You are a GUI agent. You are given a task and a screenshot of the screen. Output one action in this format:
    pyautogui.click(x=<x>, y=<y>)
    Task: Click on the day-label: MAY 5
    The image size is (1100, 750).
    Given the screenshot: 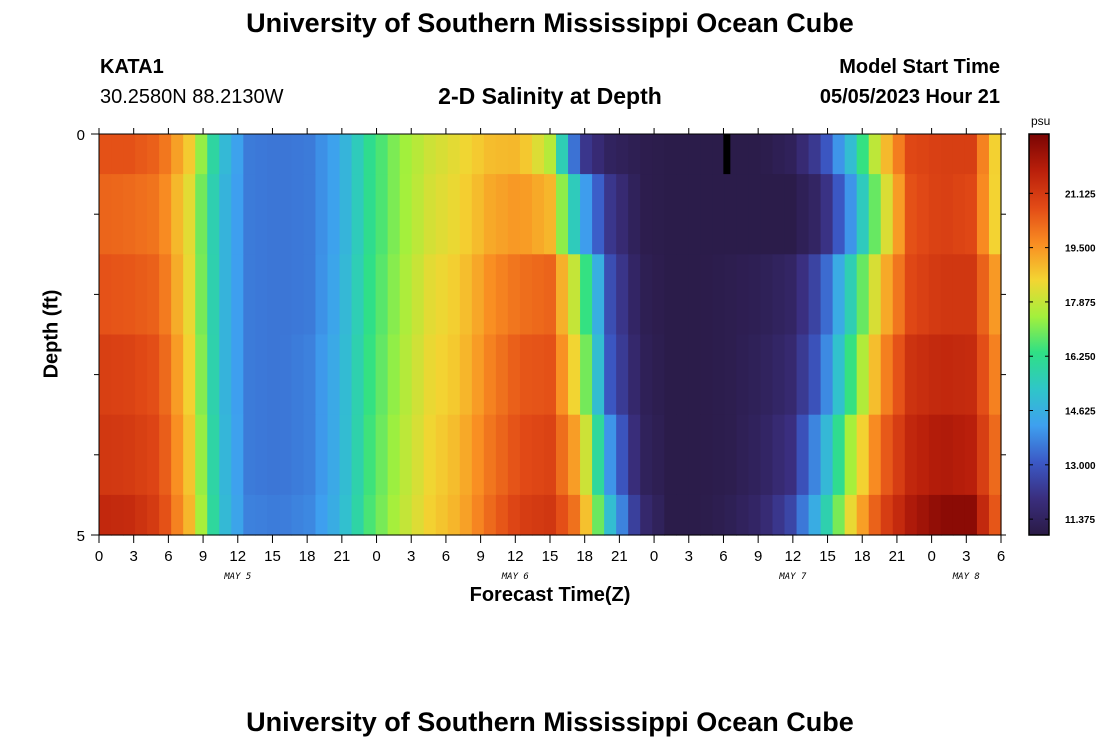 What is the action you would take?
    pyautogui.click(x=237, y=577)
    